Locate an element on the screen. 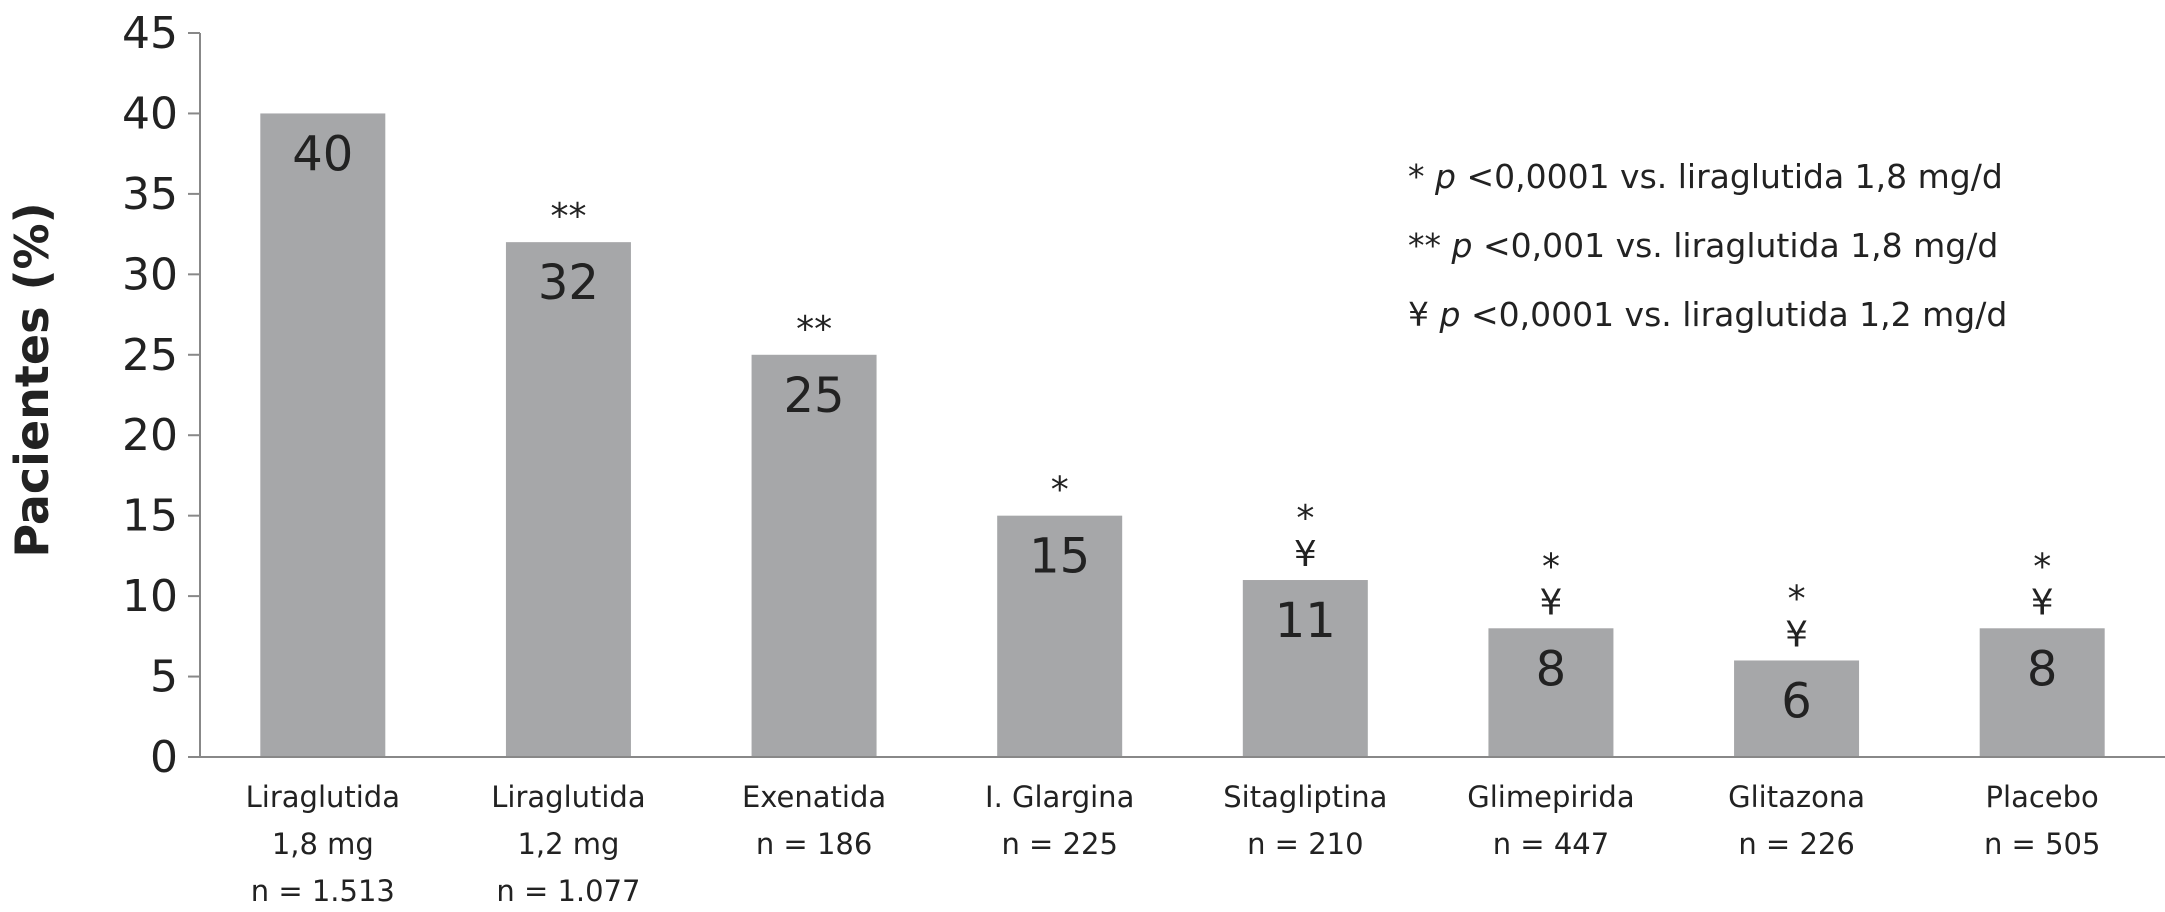 Image resolution: width=2165 pixels, height=912 pixels. category-label-line: Sitagliptina is located at coordinates (1305, 797).